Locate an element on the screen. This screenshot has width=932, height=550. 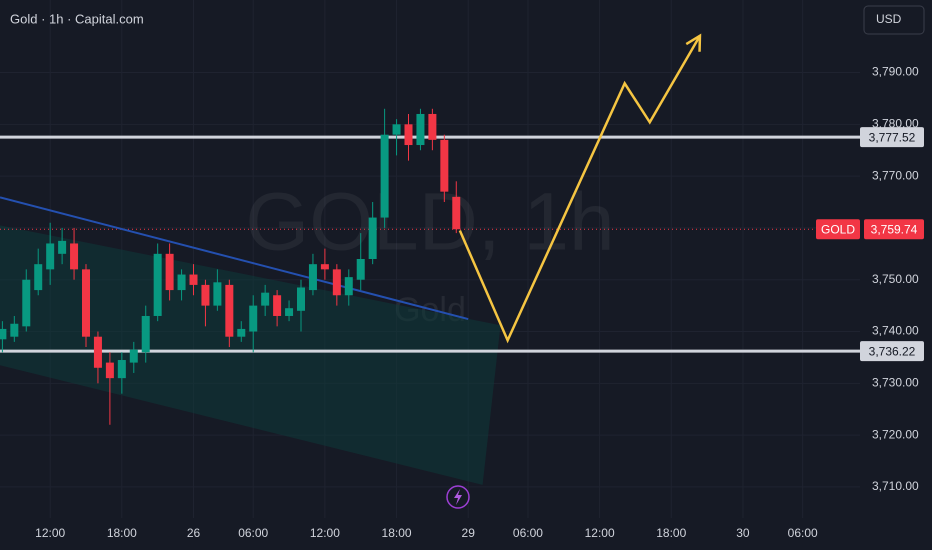
last-price-label: 3,759.74 is located at coordinates (894, 229).